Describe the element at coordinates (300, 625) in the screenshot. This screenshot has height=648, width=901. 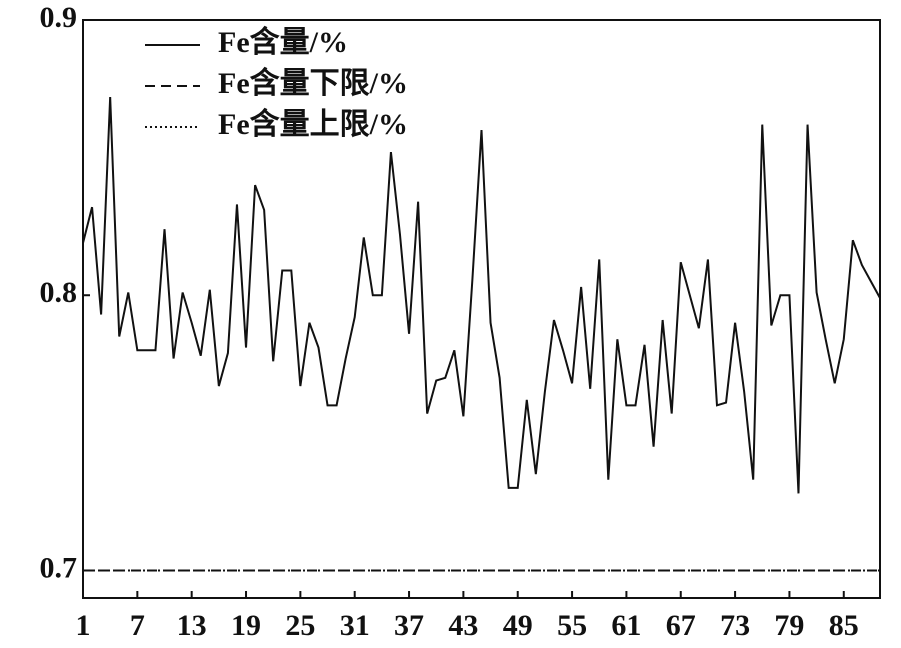
I see `x-tick-label: 25` at that location.